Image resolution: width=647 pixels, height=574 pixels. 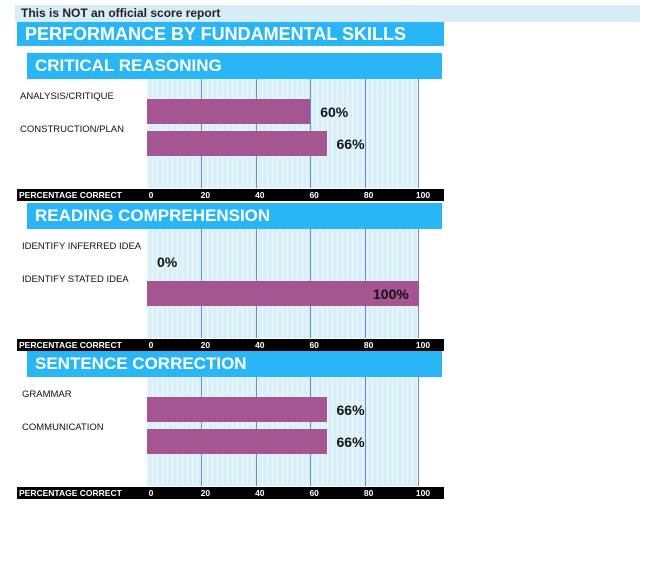 What do you see at coordinates (391, 294) in the screenshot?
I see `data-label: 100%` at bounding box center [391, 294].